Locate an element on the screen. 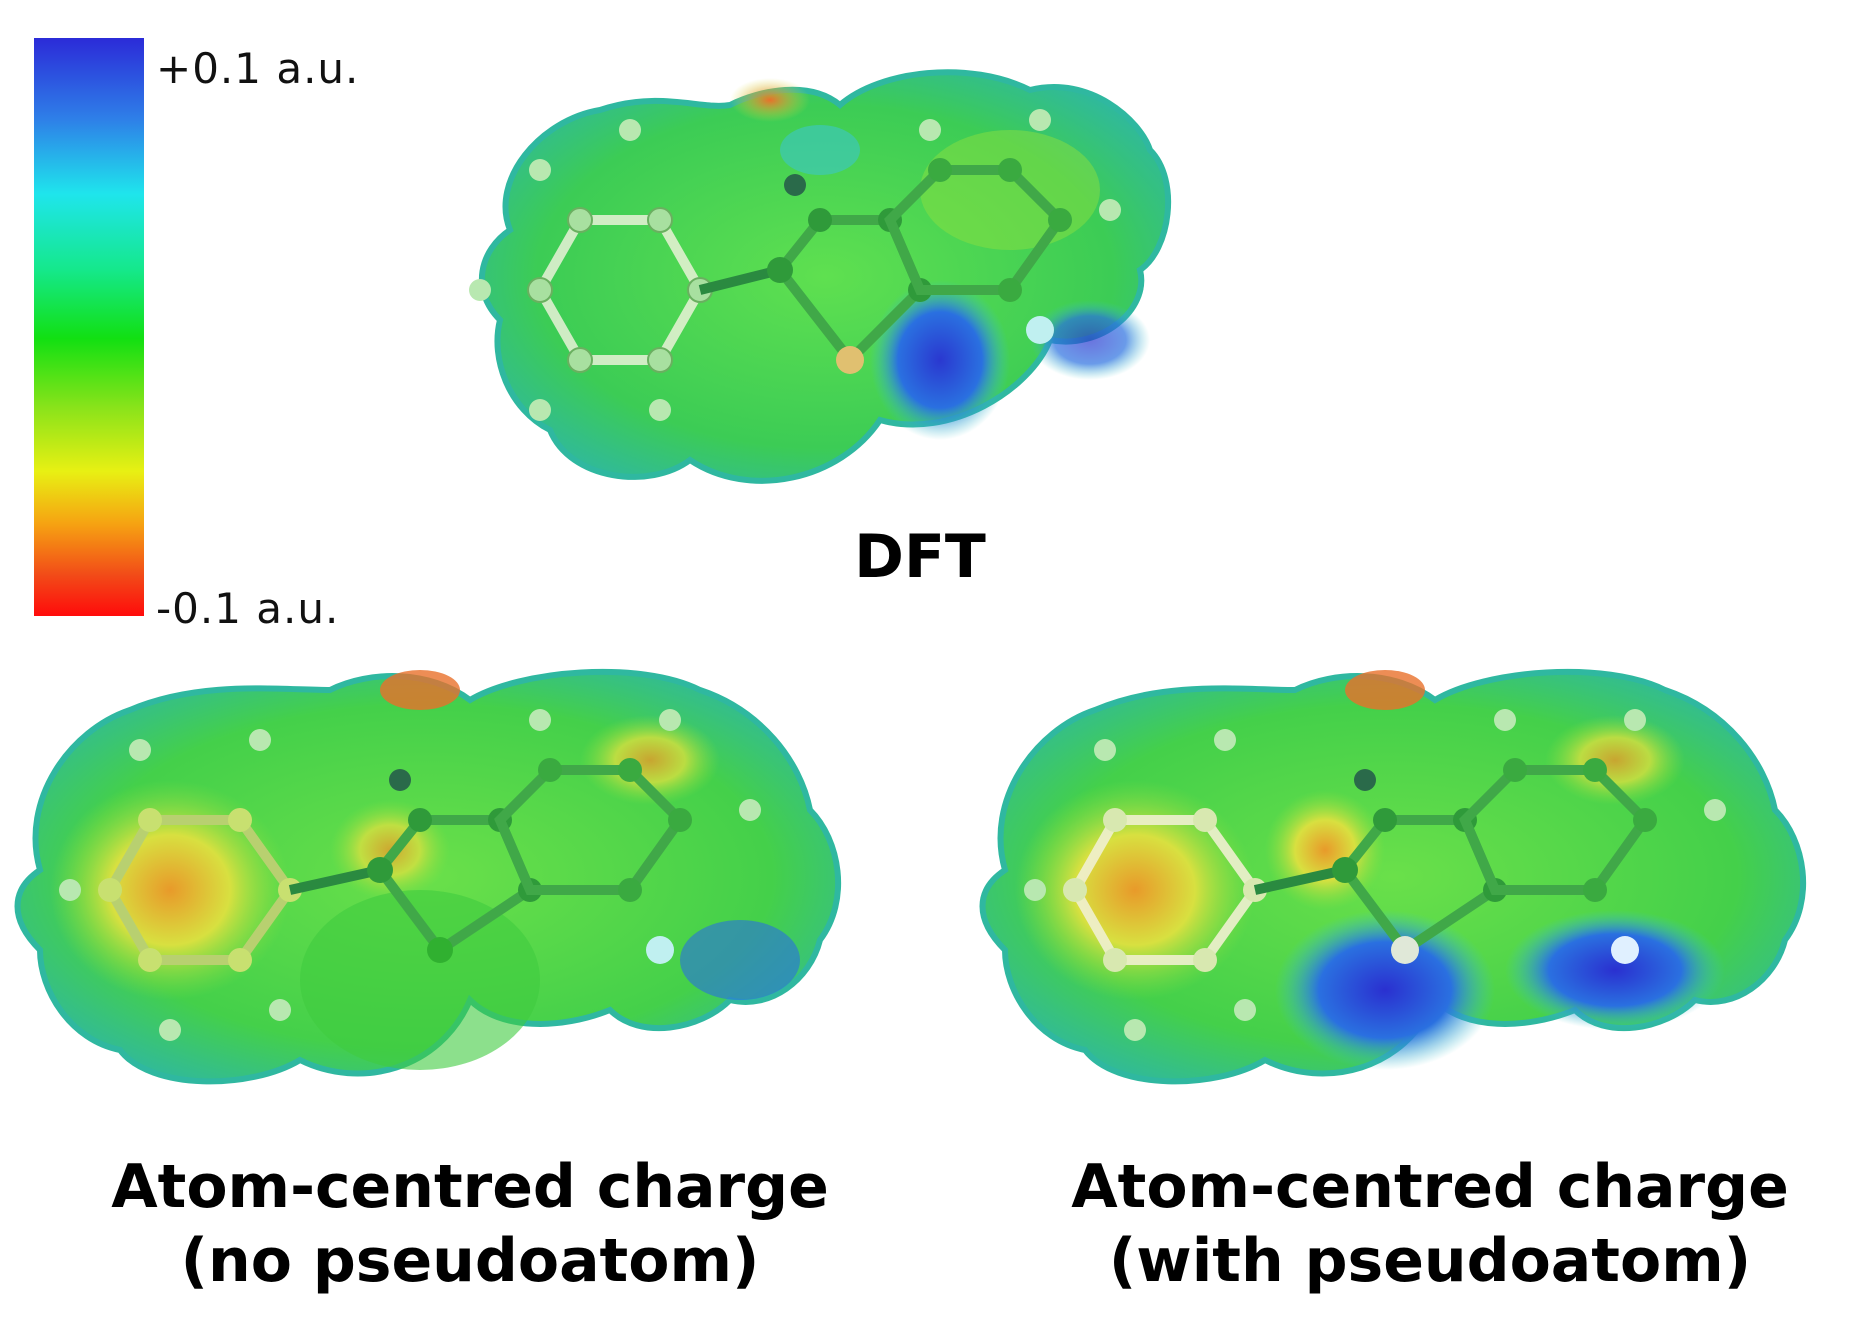 This screenshot has height=1320, width=1860. no-pseudoatom-caption: Atom-centred charge (no pseudoatom) is located at coordinates (470, 1224).